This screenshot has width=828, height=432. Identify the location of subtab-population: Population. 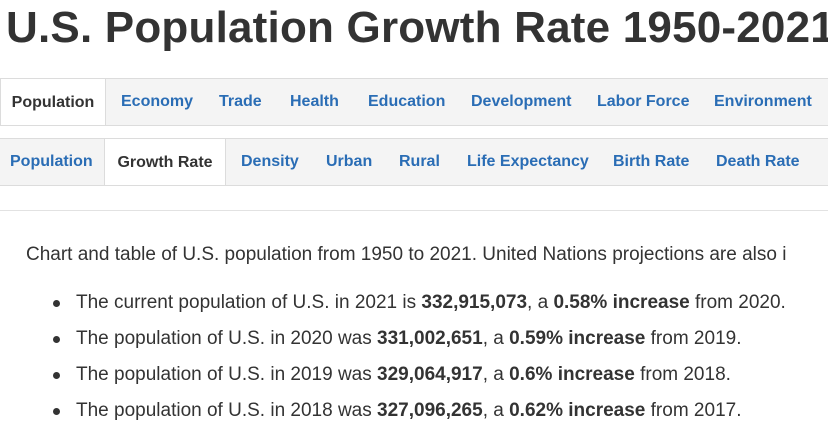
(51, 161).